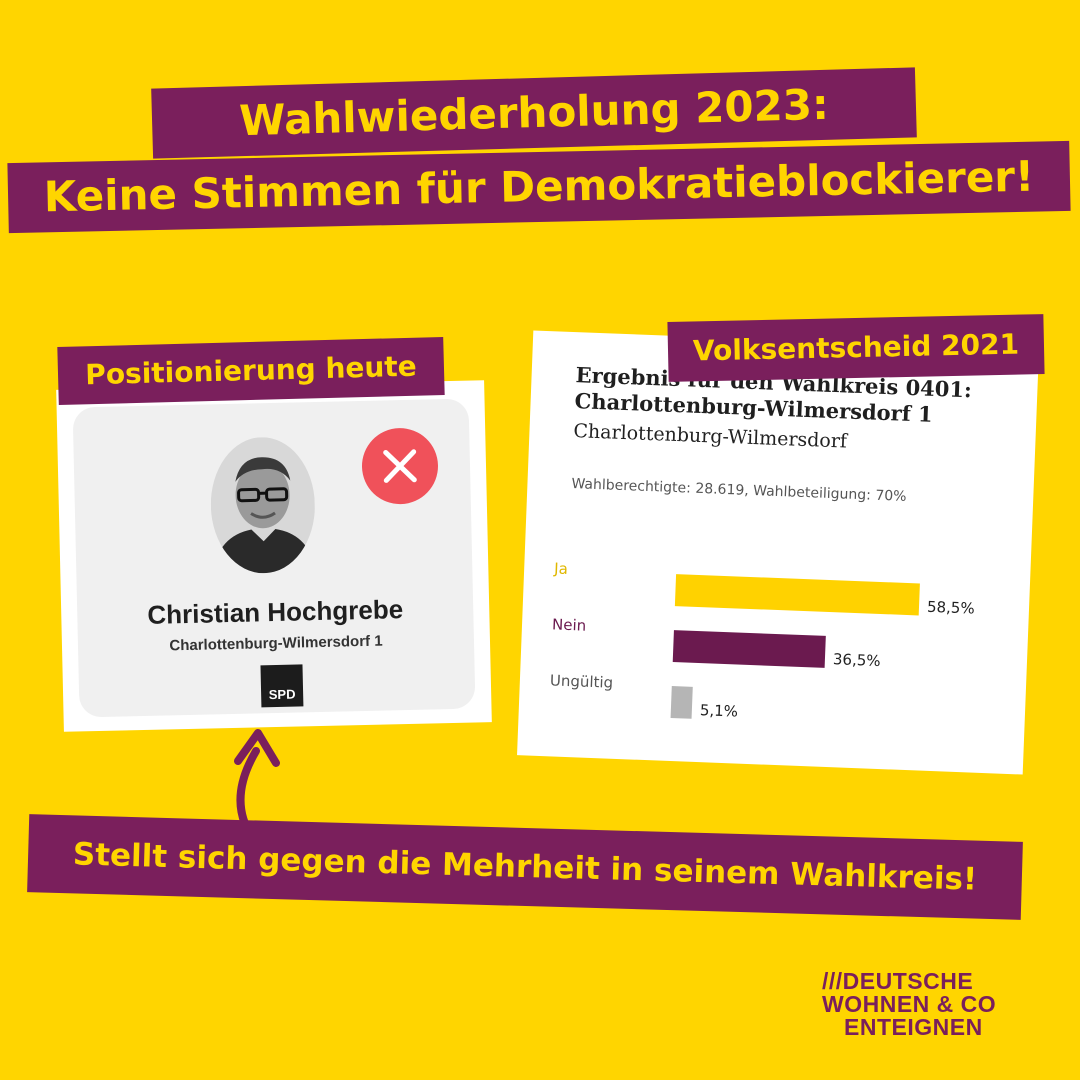 The height and width of the screenshot is (1080, 1080). What do you see at coordinates (263, 505) in the screenshot?
I see `candidate-photo` at bounding box center [263, 505].